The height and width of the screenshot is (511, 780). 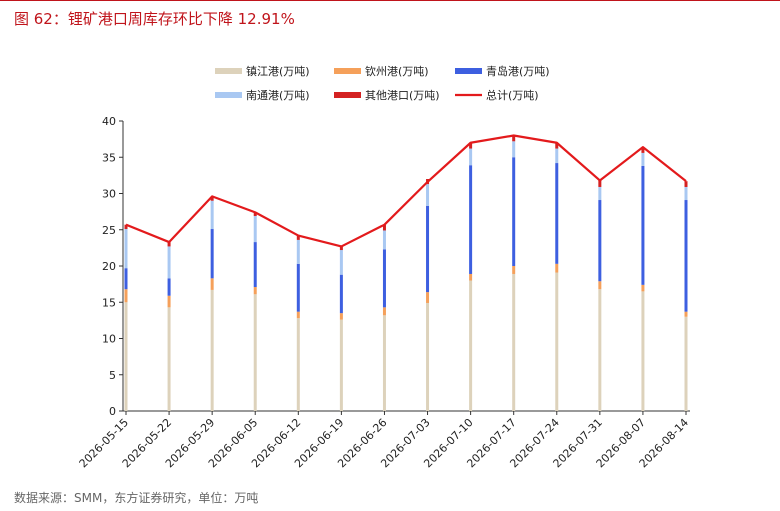 What do you see at coordinates (384, 278) in the screenshot?
I see `bar-segment-s2-c6` at bounding box center [384, 278].